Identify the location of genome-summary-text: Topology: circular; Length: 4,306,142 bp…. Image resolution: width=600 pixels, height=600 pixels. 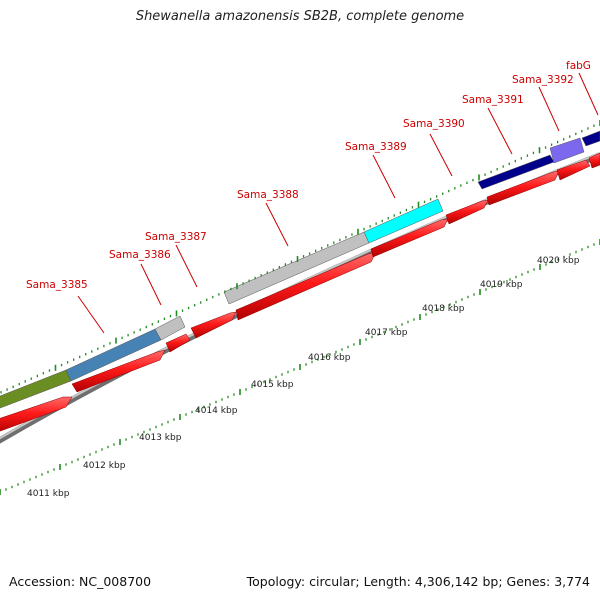
(418, 581).